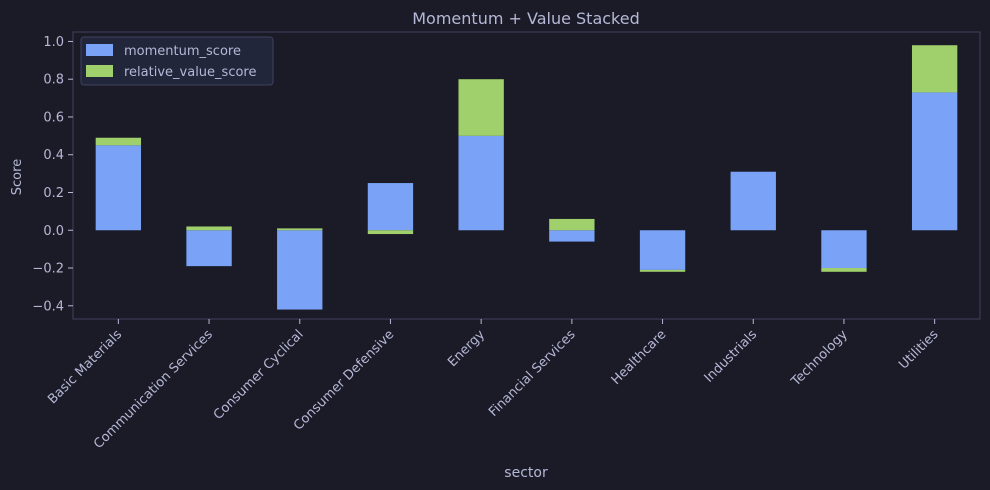 This screenshot has width=990, height=490. What do you see at coordinates (182, 51) in the screenshot?
I see `legend-label: momentum_score` at bounding box center [182, 51].